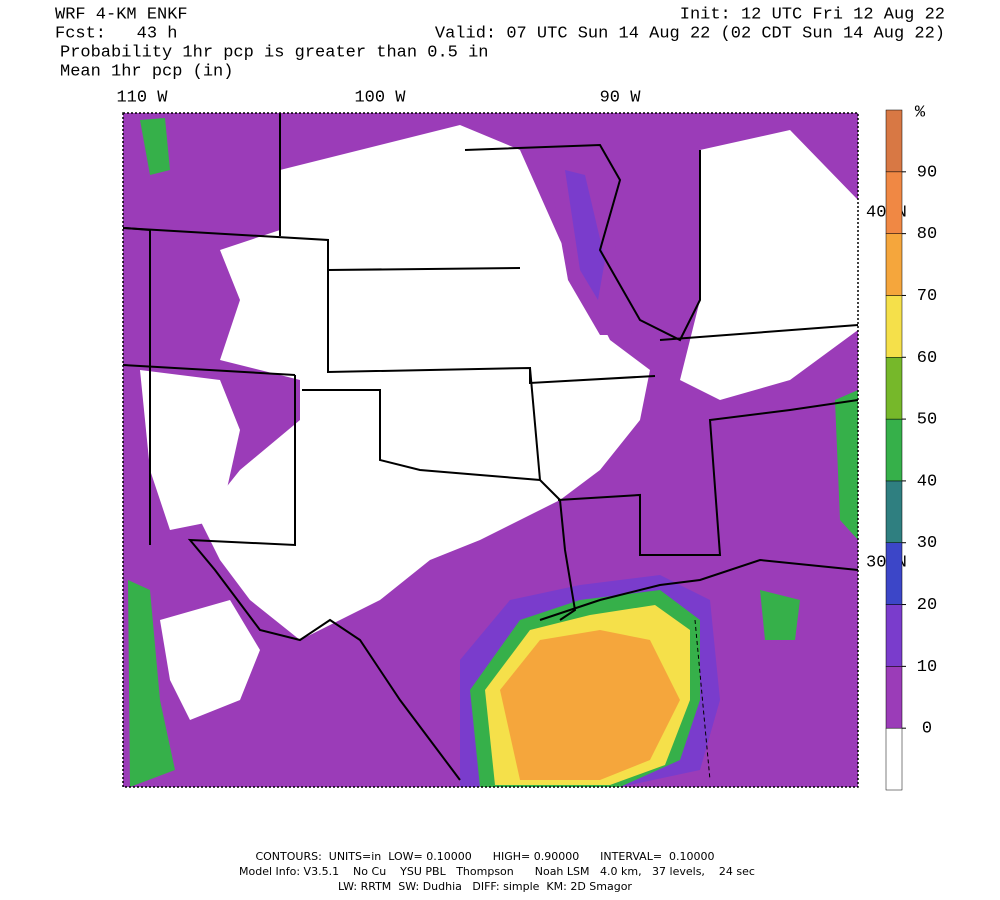  I want to click on forecast-hour: Fcst: 43 h, so click(116, 33).